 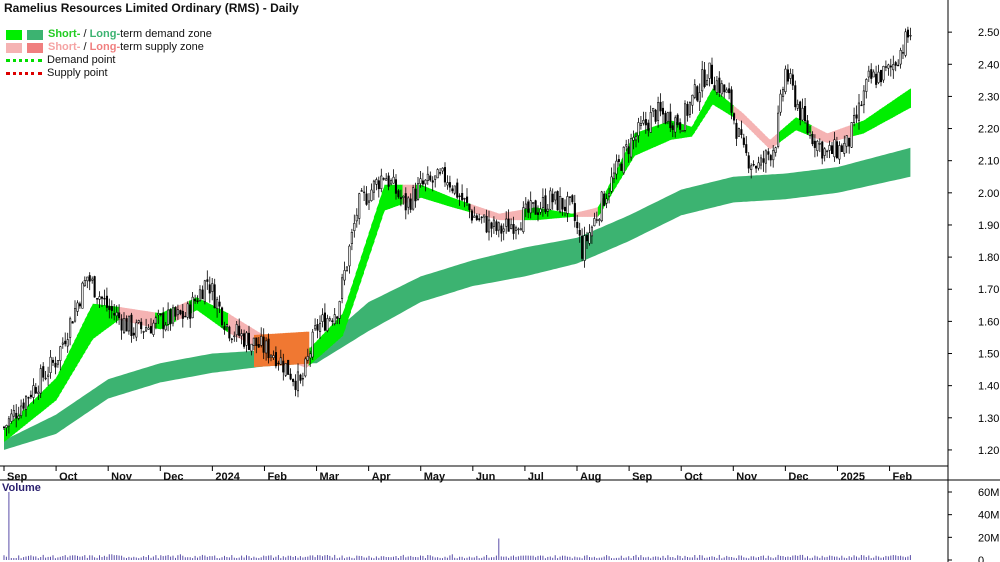 I want to click on x-tick-label: May, so click(x=435, y=477).